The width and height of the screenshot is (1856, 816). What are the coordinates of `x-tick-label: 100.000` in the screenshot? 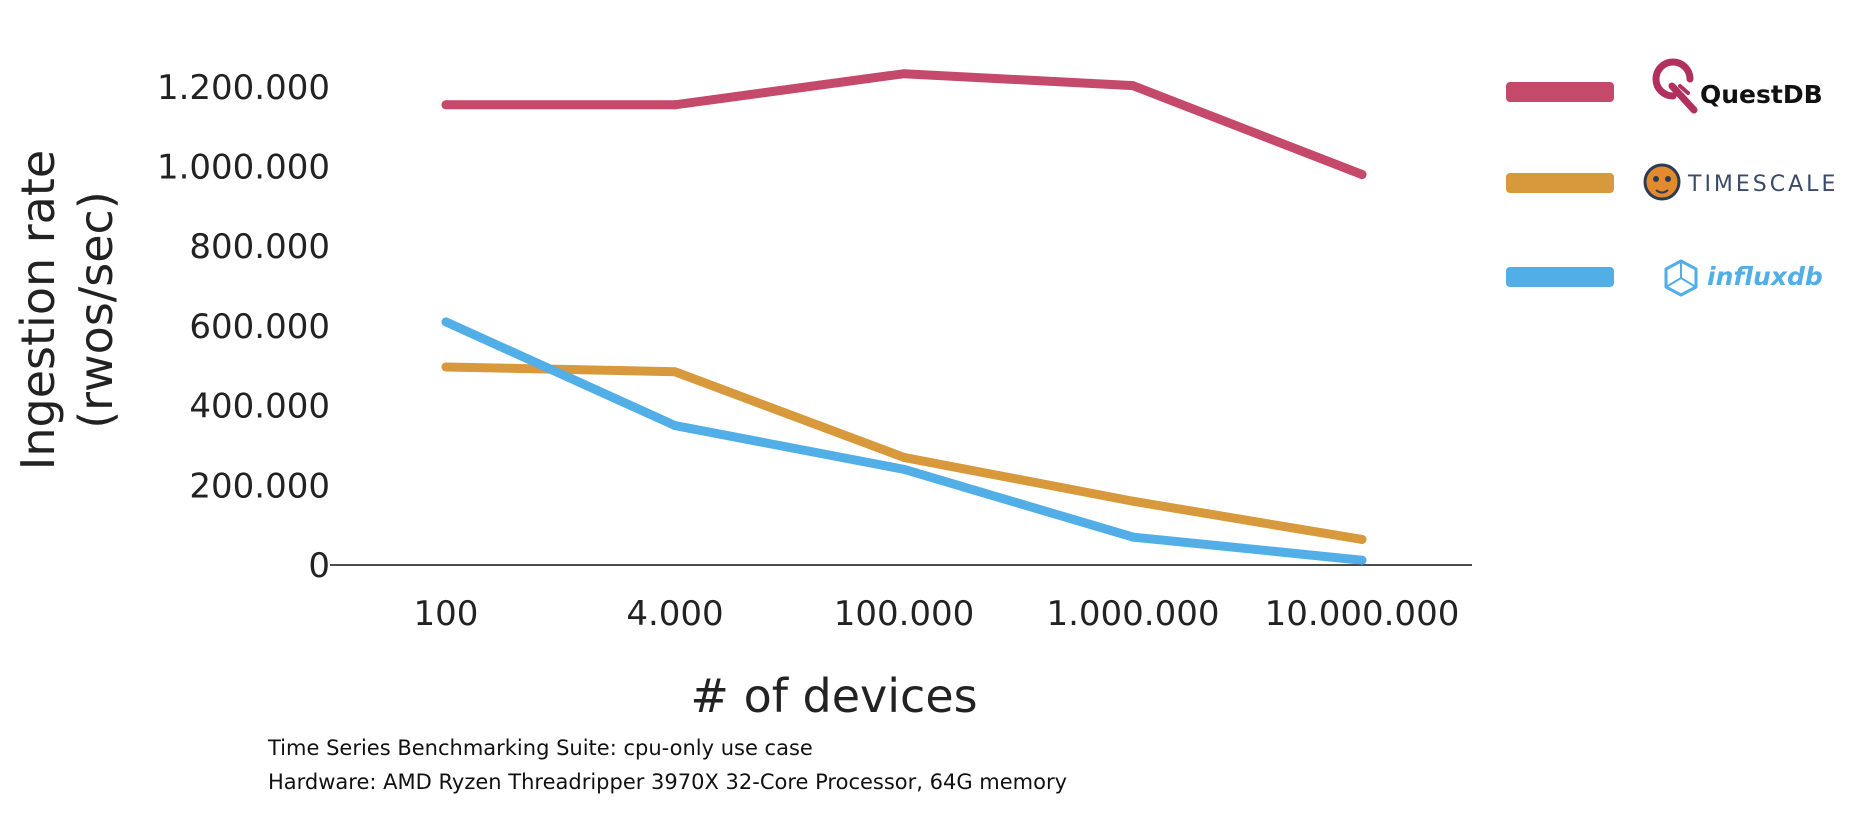 It's located at (904, 614).